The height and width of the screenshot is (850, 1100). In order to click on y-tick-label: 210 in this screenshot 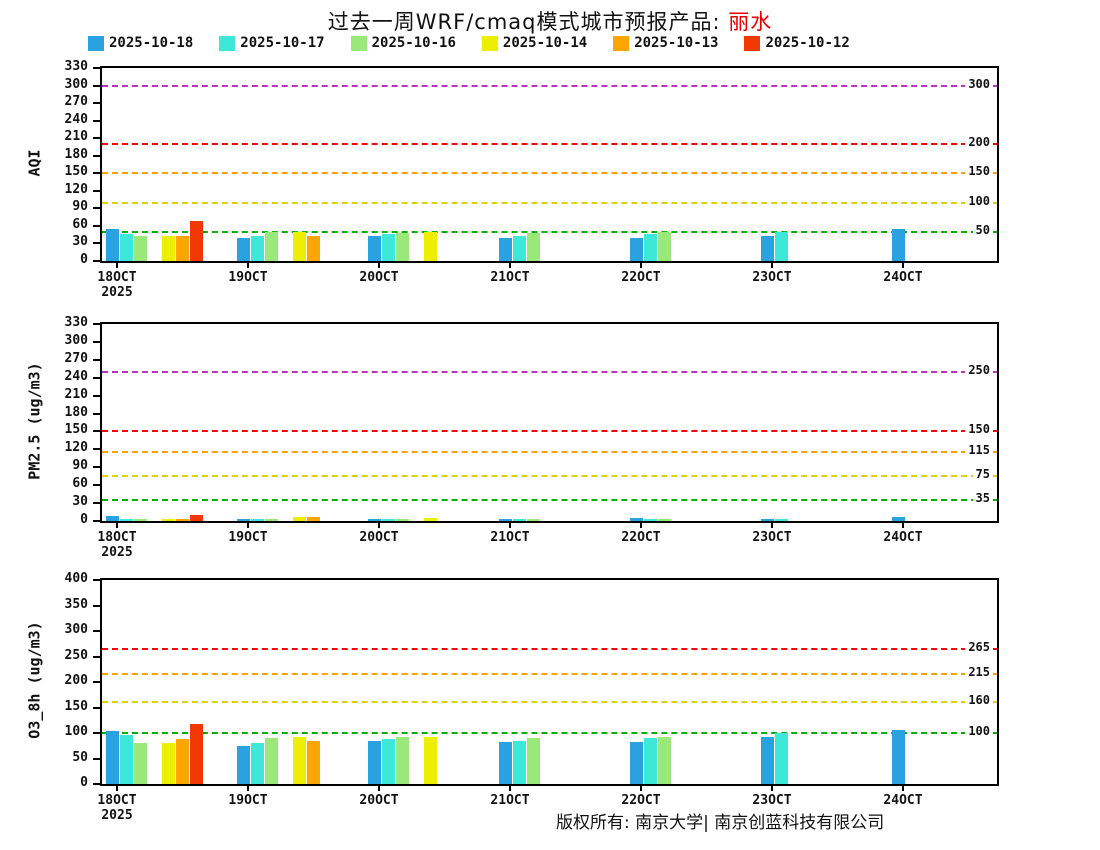, I will do `click(76, 394)`.